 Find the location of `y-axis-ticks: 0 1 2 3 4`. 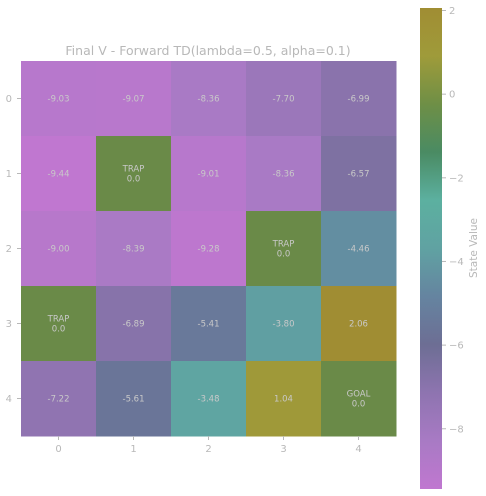

y-axis-ticks: 0 1 2 3 4 is located at coordinates (13, 249).